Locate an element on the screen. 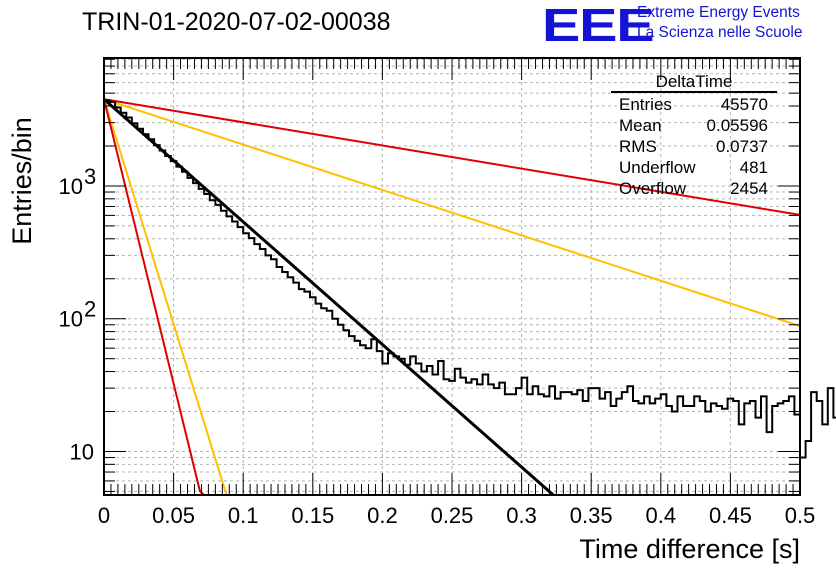 The image size is (836, 572). logo-line-1: Extreme Energy Events is located at coordinates (718, 12).